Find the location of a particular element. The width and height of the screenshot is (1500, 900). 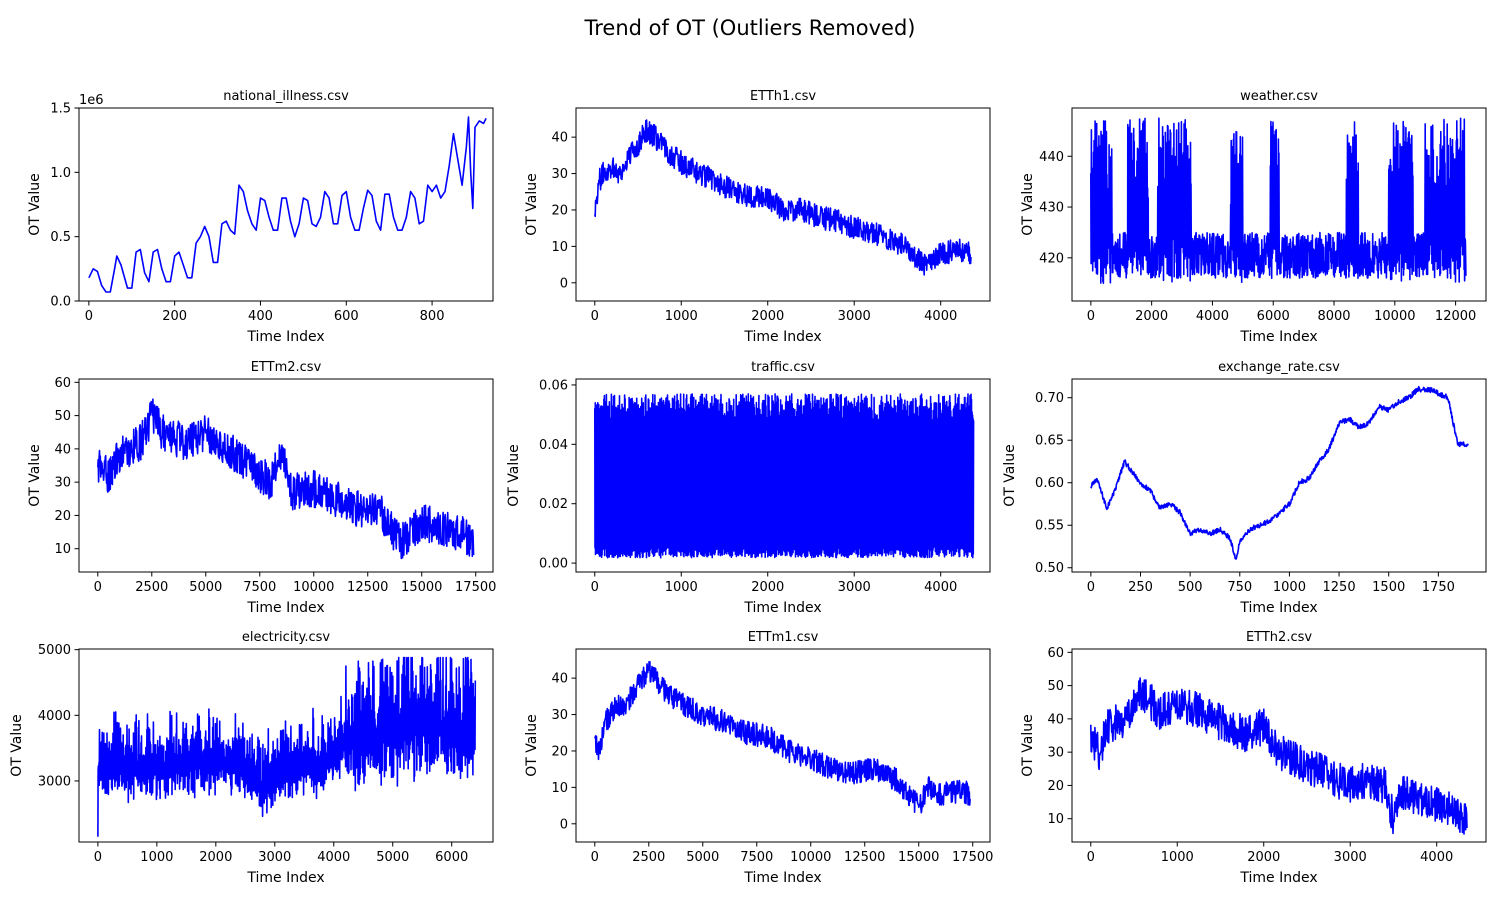

subplot-title: ETTh2.csv is located at coordinates (1279, 637).